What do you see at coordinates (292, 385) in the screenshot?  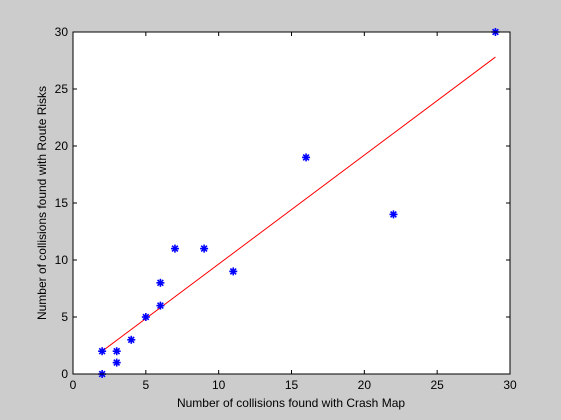 I see `x-tick-label: 15` at bounding box center [292, 385].